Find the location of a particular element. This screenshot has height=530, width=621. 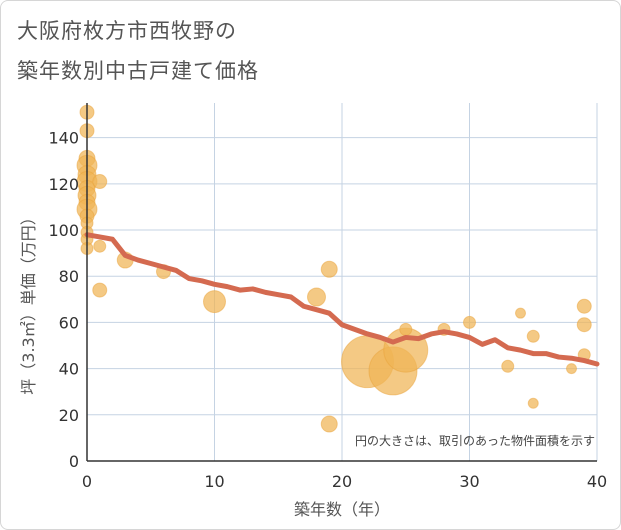

y-tick-label: 40 is located at coordinates (69, 369).